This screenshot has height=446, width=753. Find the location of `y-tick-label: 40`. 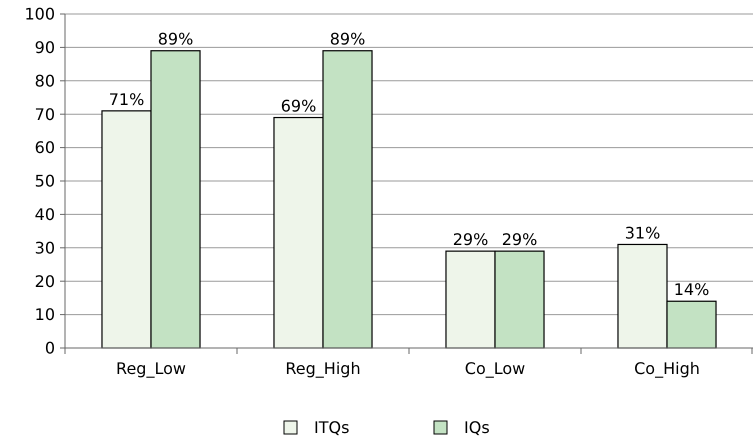

y-tick-label: 40 is located at coordinates (44, 214).